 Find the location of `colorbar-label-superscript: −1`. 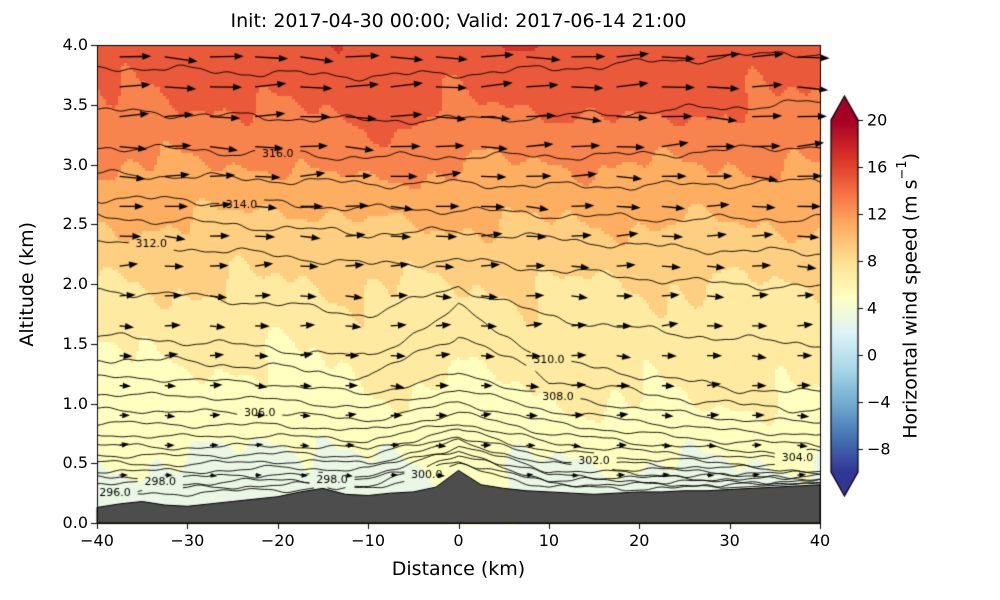

colorbar-label-superscript: −1 is located at coordinates (902, 170).